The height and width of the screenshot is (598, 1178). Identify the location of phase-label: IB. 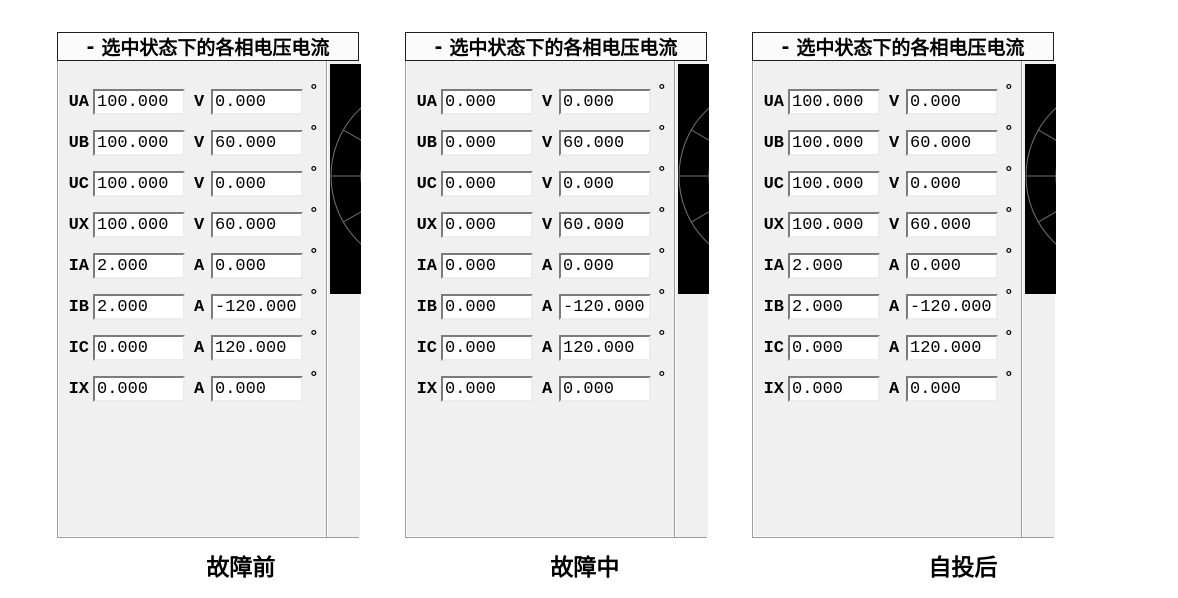
(78, 307).